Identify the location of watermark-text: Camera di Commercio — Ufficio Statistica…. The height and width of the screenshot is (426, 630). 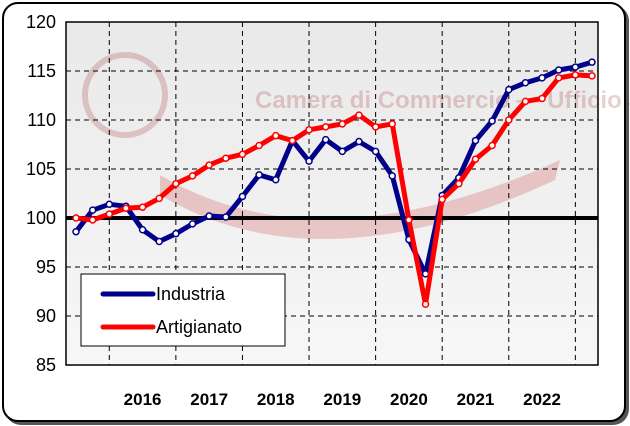
(442, 100).